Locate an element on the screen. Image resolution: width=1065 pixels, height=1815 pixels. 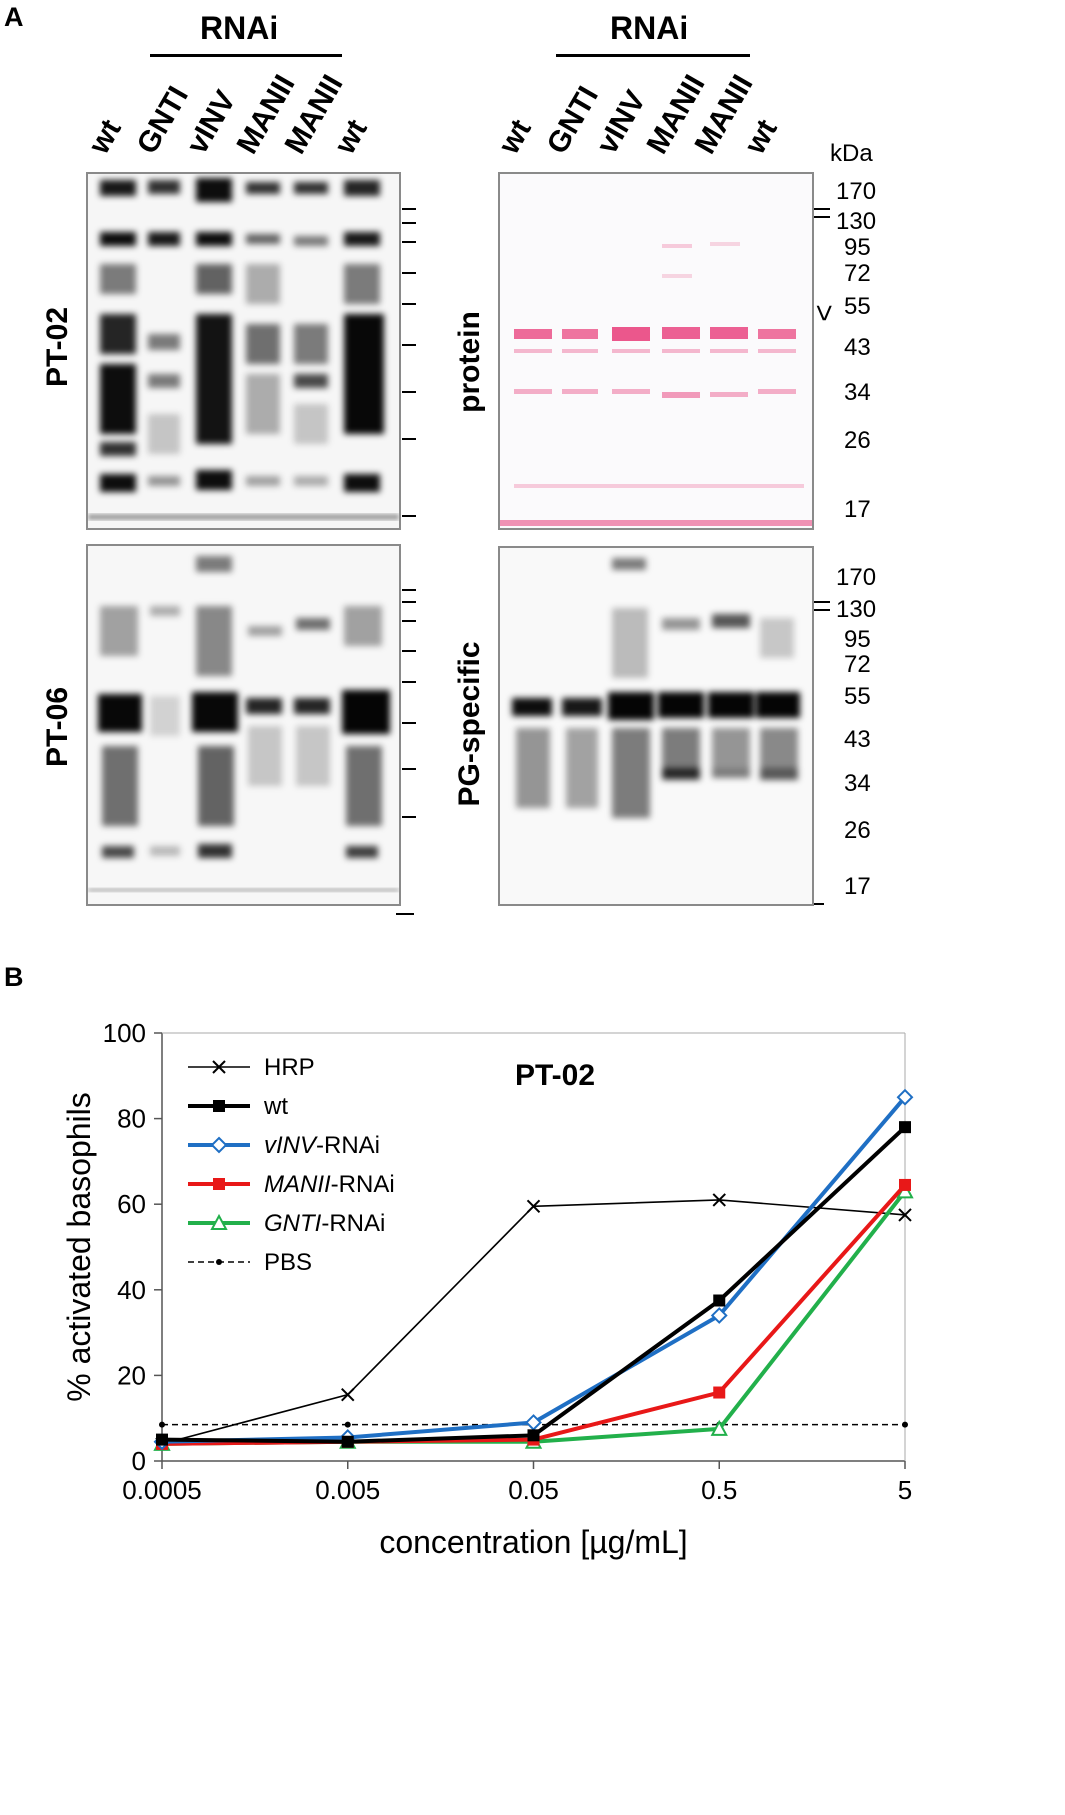
x-tick-label: 5 is located at coordinates (905, 1490).